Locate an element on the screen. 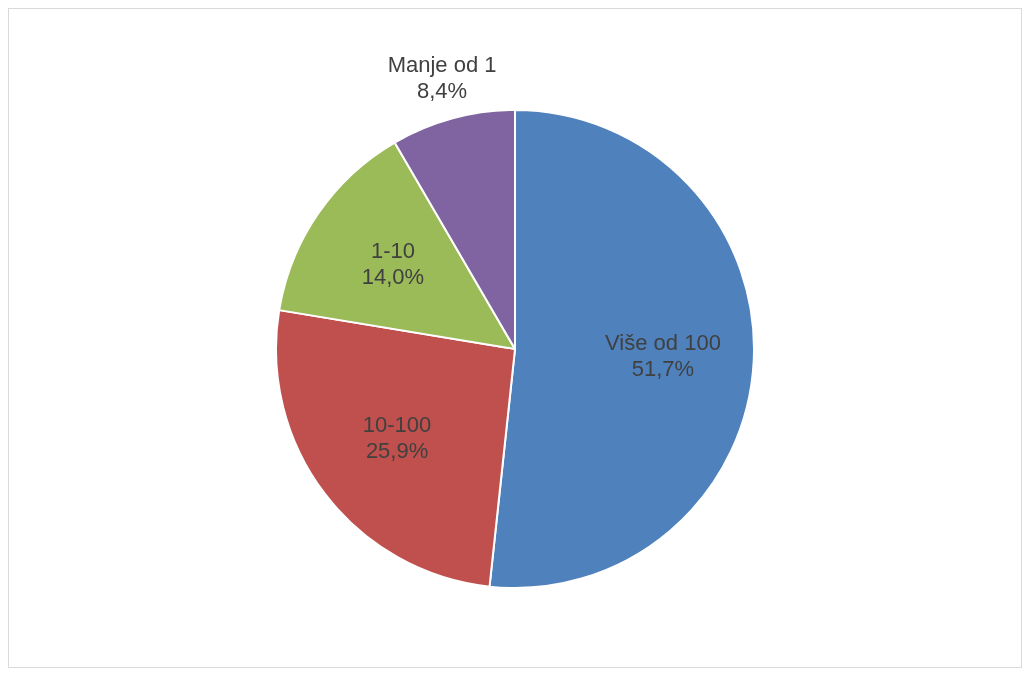  slice-label: 1-10 is located at coordinates (392, 250).